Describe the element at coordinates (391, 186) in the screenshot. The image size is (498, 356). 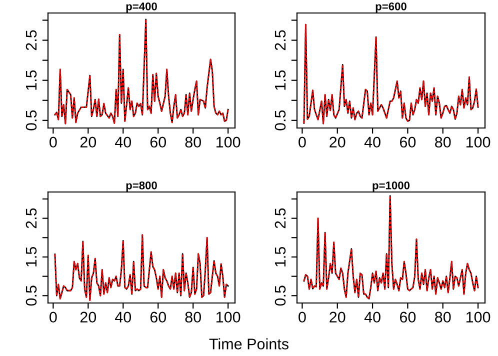
I see `chart-title: p=1000` at that location.